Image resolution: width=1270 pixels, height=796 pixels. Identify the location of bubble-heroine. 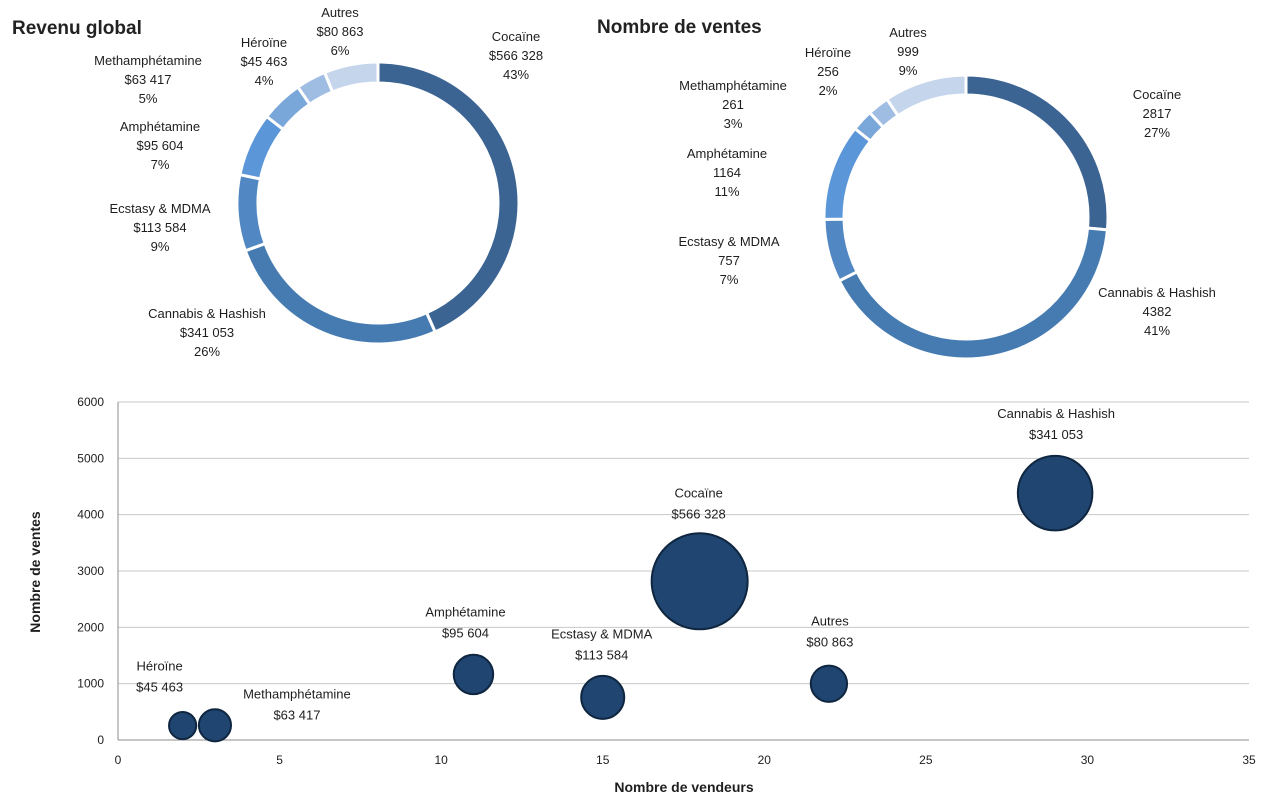
(183, 725).